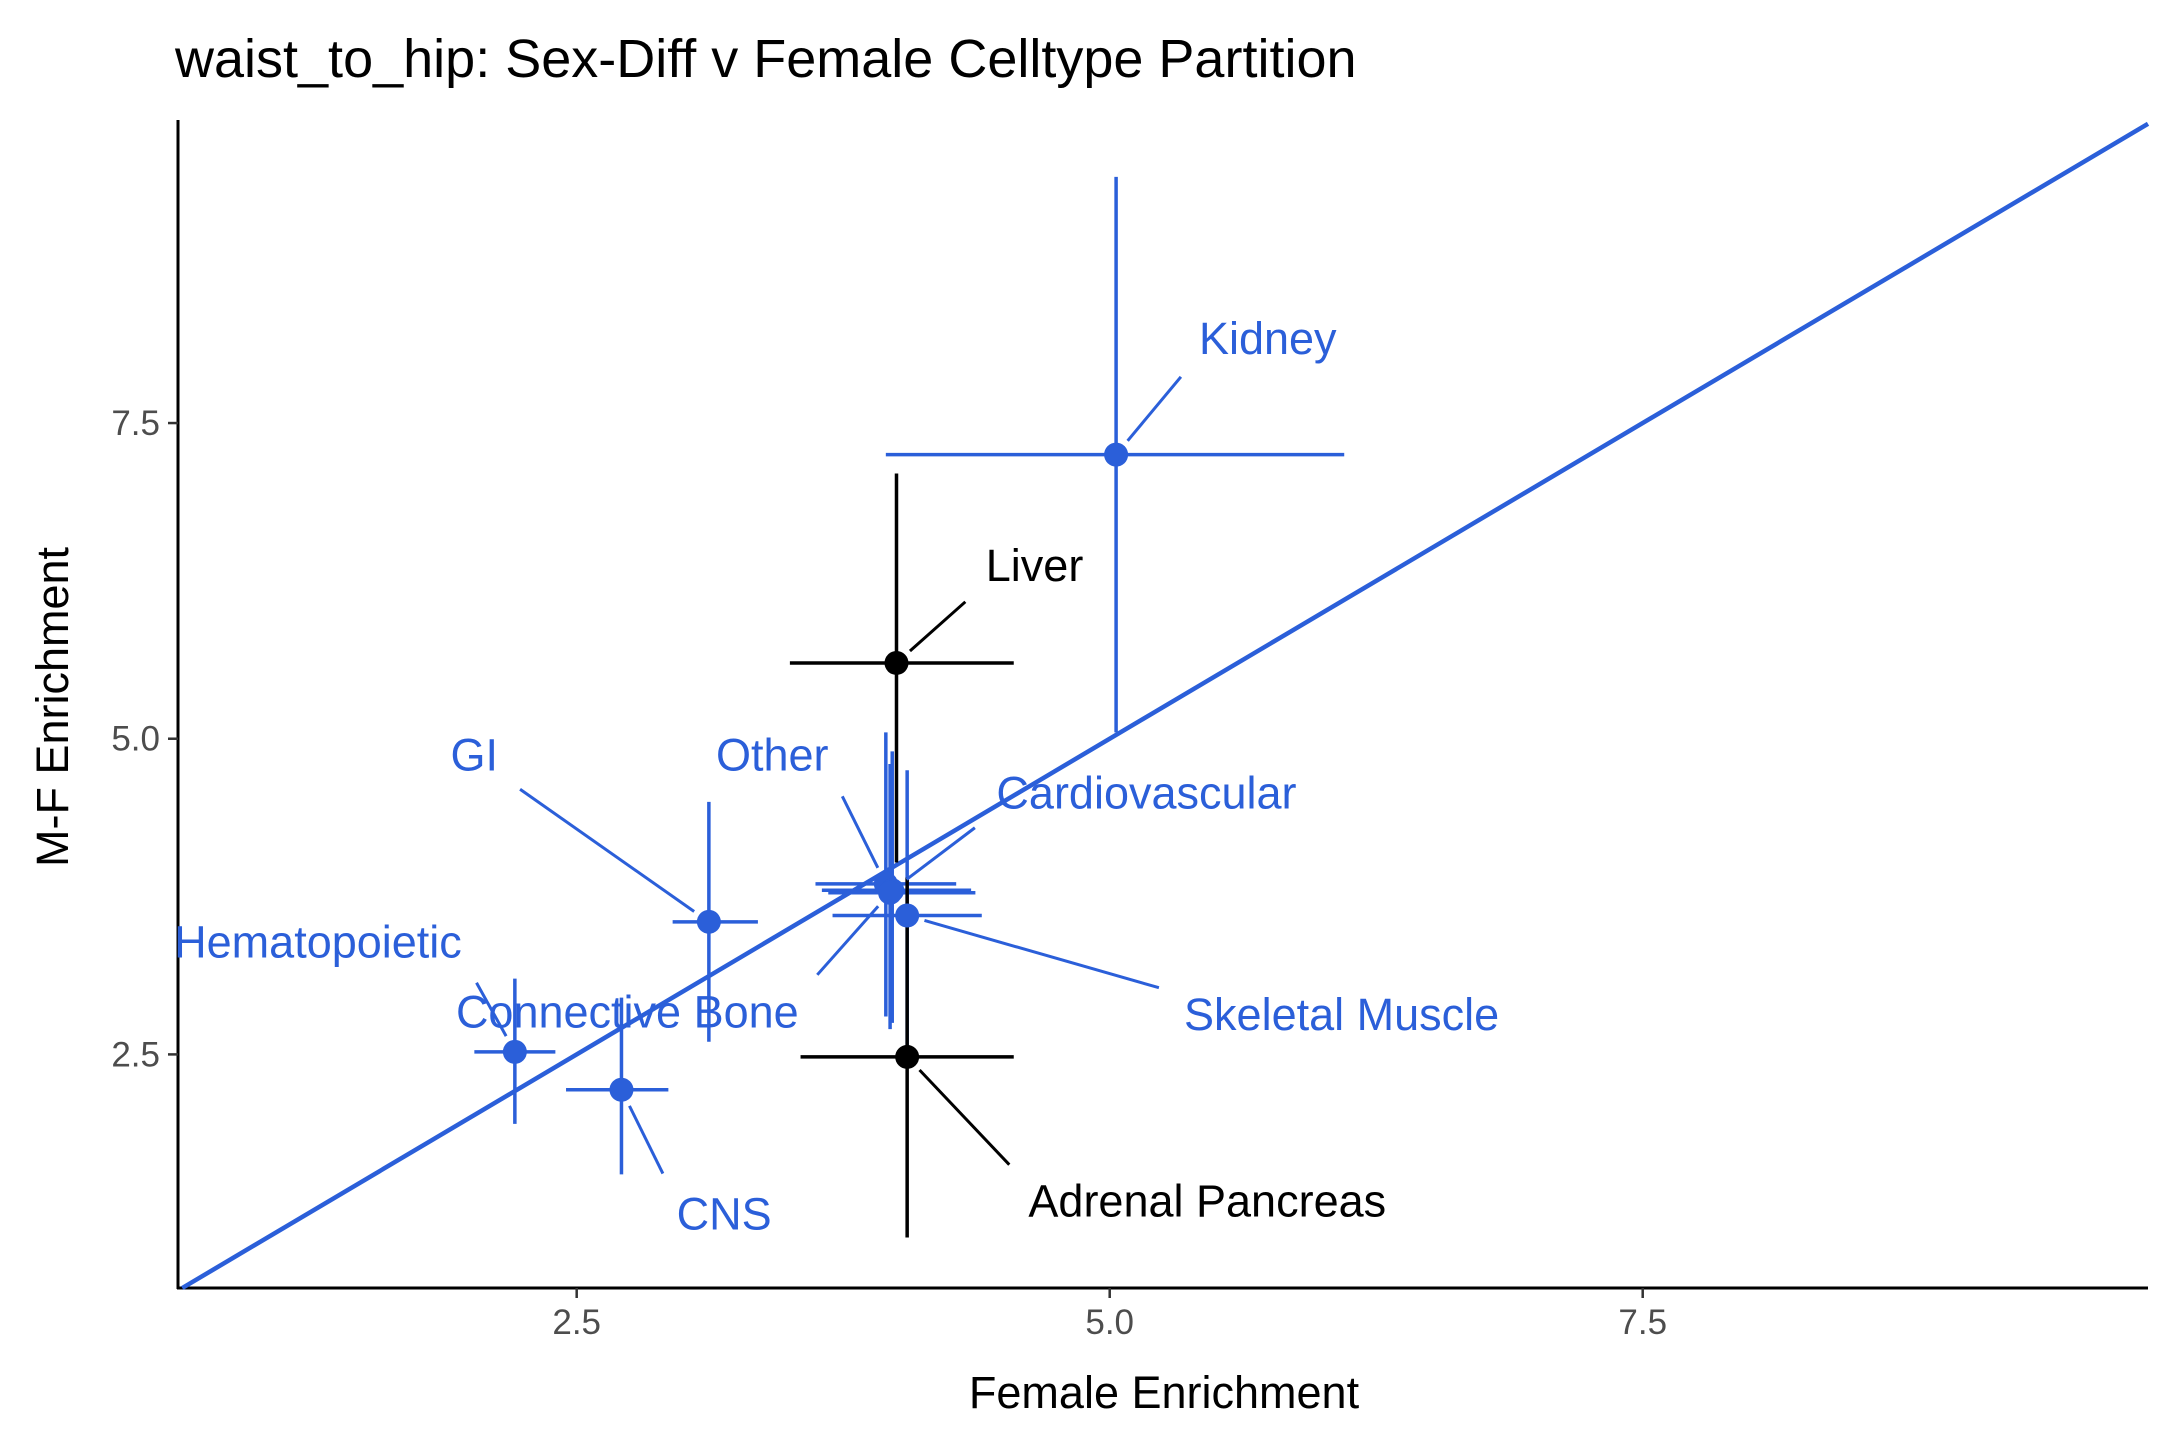  Describe the element at coordinates (1164, 1392) in the screenshot. I see `x-axis-label: Female Enrichment` at that location.